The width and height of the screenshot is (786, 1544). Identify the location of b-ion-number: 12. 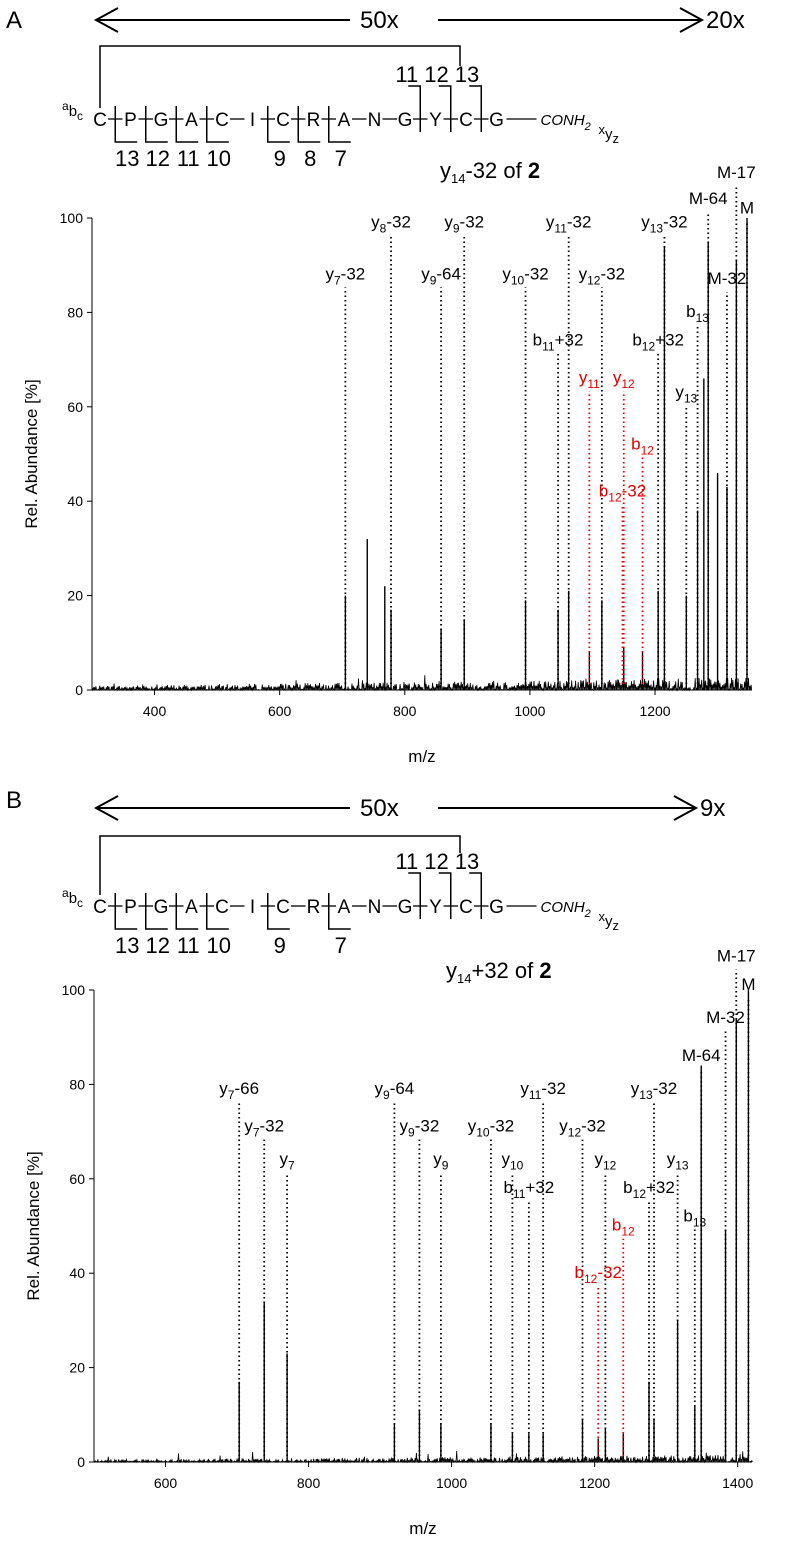
(436, 861).